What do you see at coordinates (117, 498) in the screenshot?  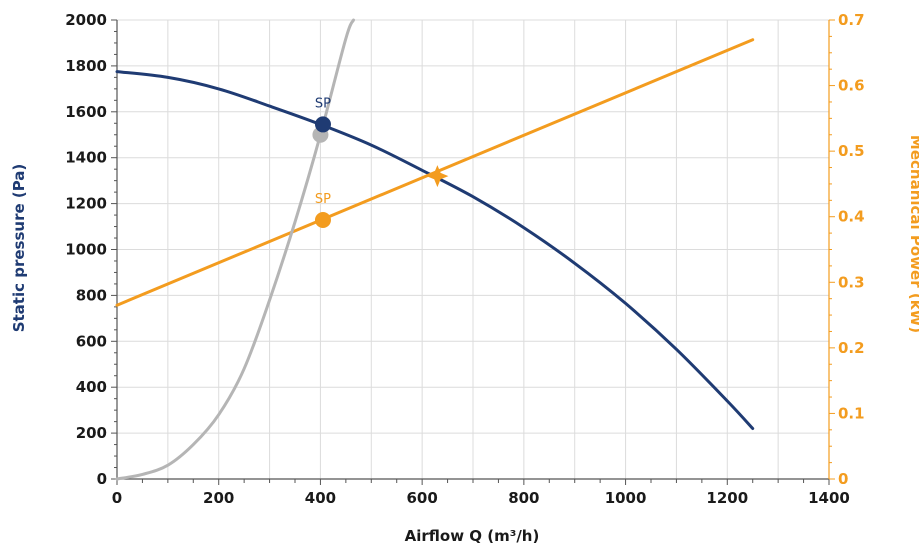 I see `x-tick-label: 0` at bounding box center [117, 498].